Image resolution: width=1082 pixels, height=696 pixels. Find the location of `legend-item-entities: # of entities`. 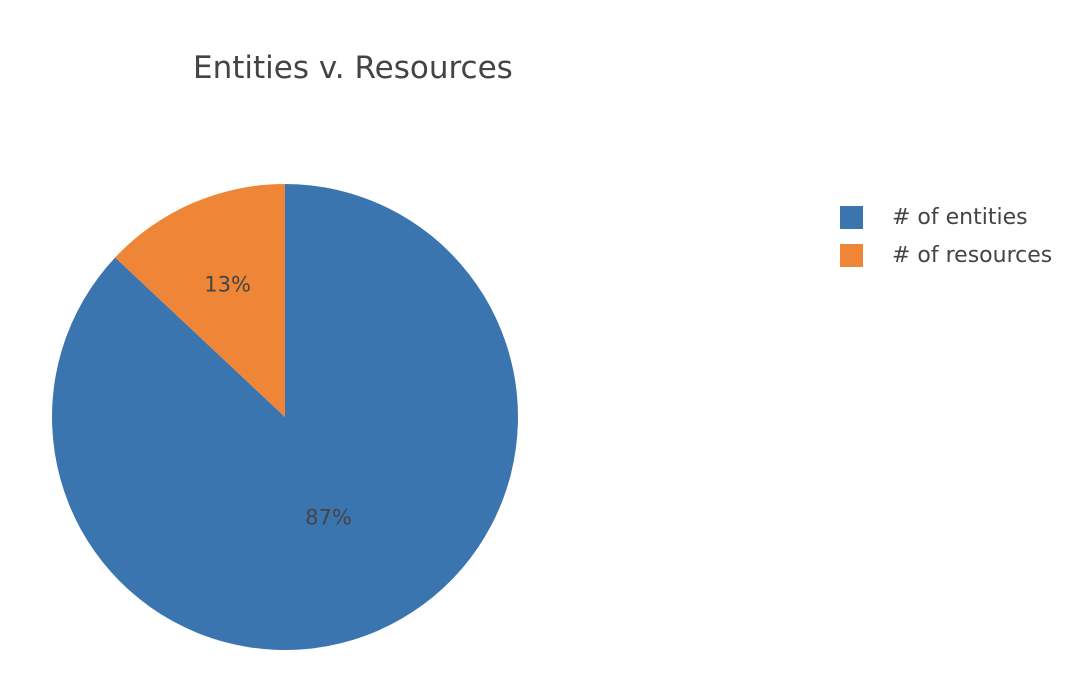

legend-item-entities: # of entities is located at coordinates (946, 217).